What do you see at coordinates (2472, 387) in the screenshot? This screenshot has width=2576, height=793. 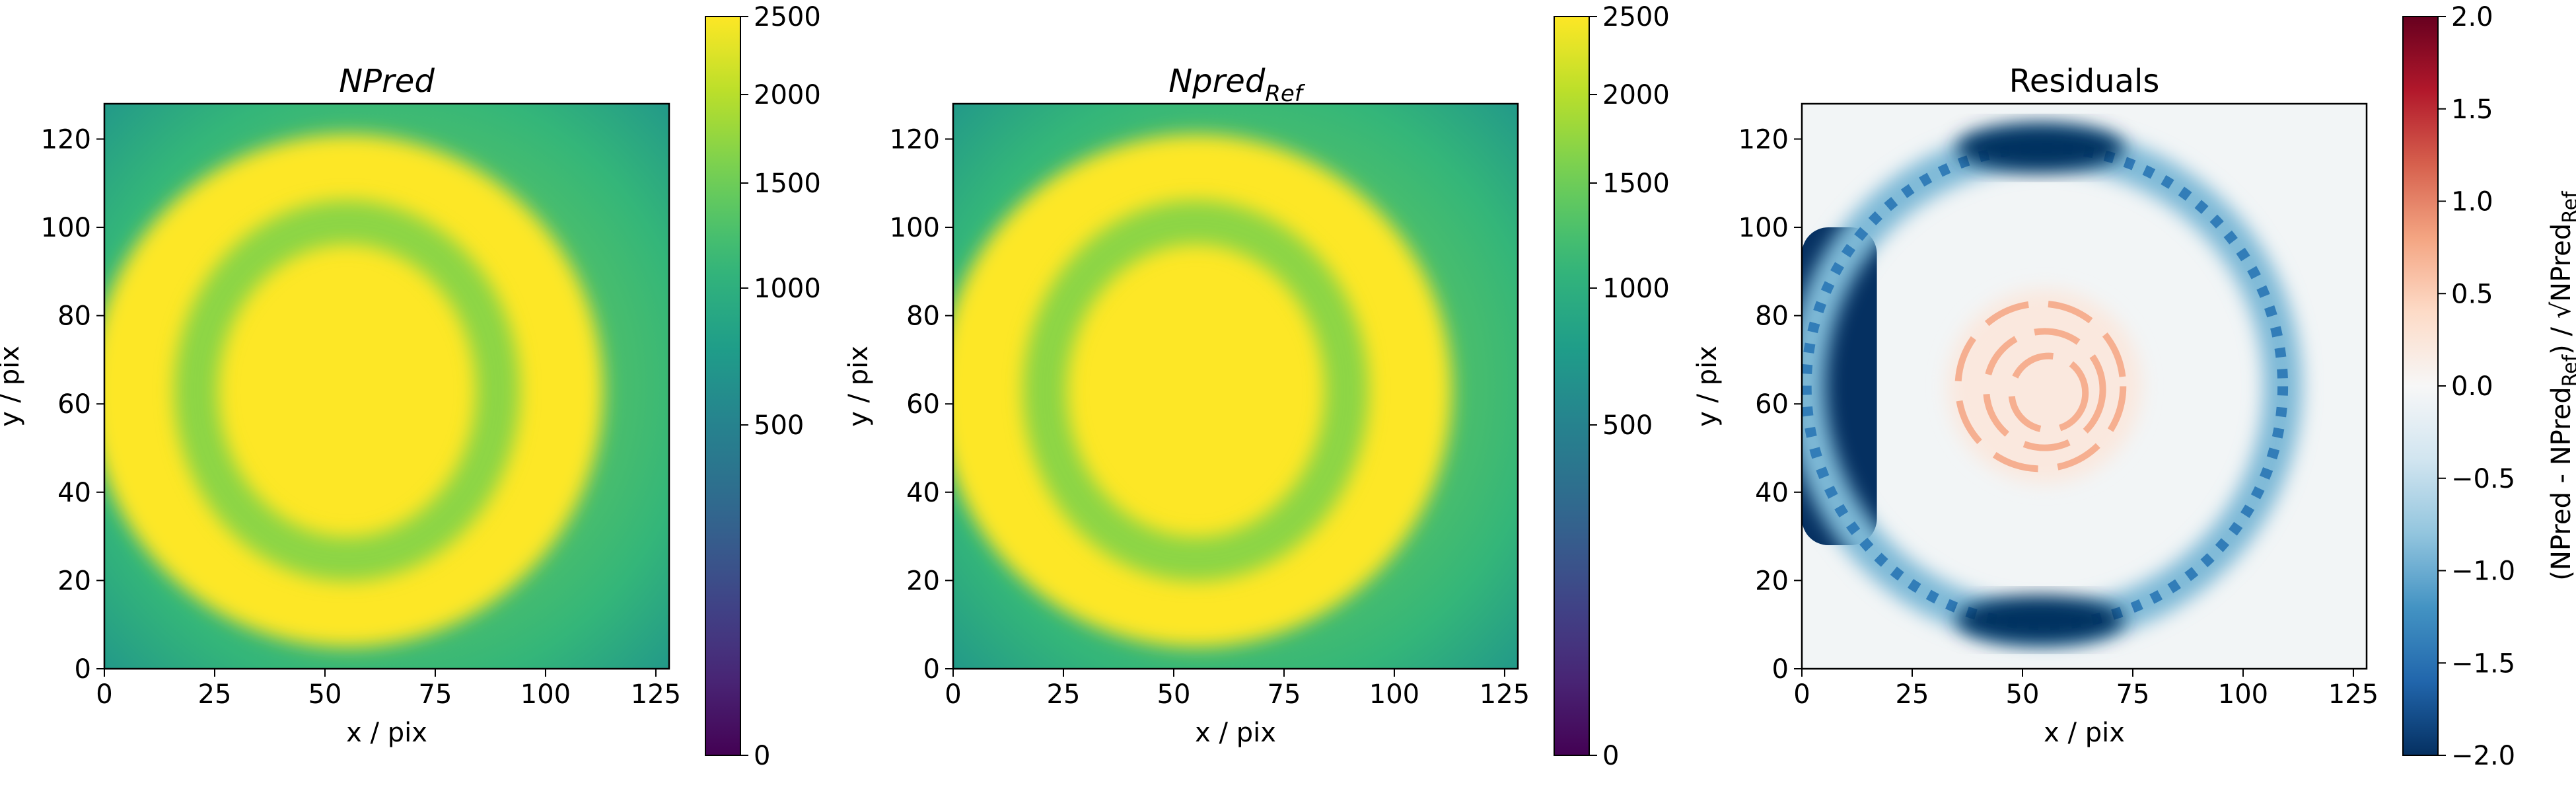 I see `colorbar-tick-label: 0.0` at bounding box center [2472, 387].